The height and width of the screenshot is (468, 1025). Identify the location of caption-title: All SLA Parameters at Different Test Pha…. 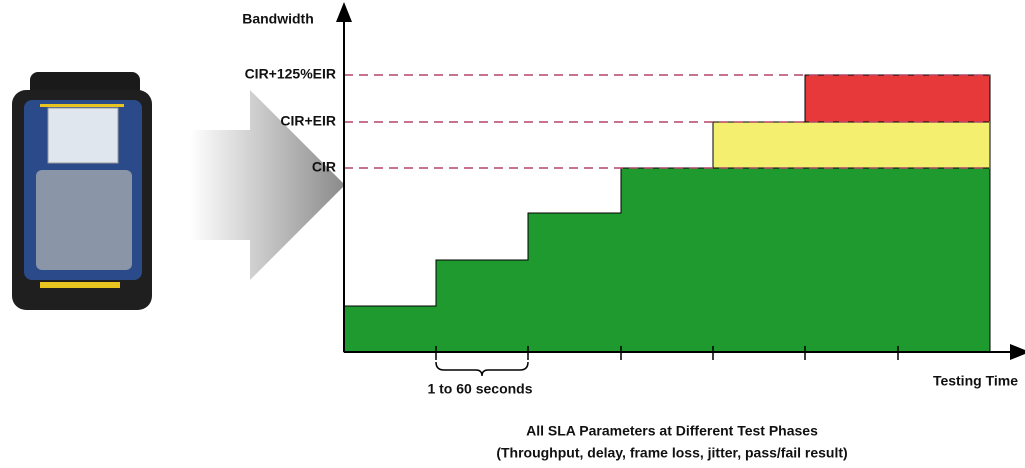
(672, 431).